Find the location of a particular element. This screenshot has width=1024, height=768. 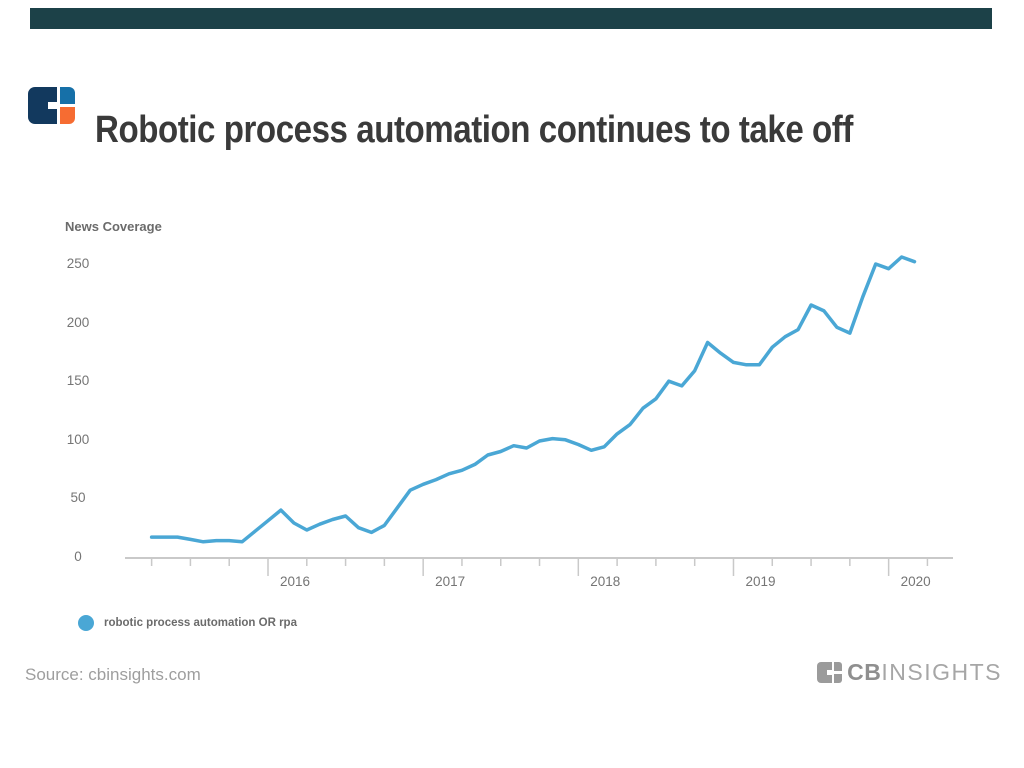

chart-legend: robotic process automation OR rpa is located at coordinates (187, 623).